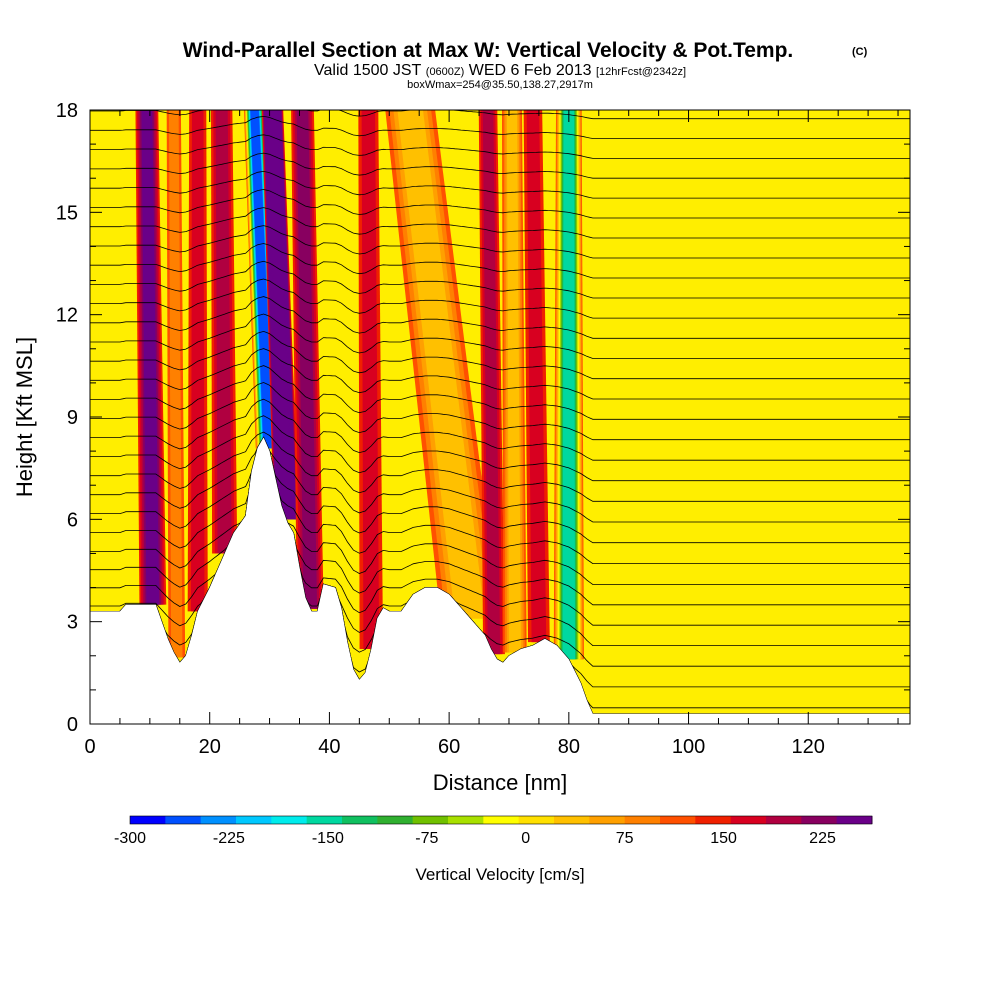 The image size is (1000, 1000). Describe the element at coordinates (445, 72) in the screenshot. I see `valid-time-utc: (0600Z)` at that location.